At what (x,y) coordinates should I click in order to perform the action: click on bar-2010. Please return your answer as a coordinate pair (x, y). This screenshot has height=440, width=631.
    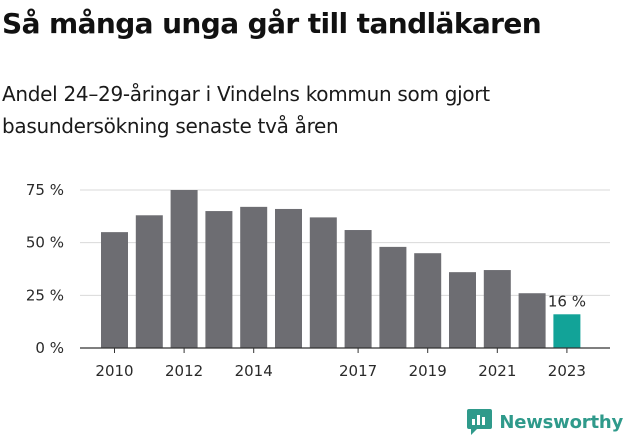
    Looking at the image, I should click on (114, 290).